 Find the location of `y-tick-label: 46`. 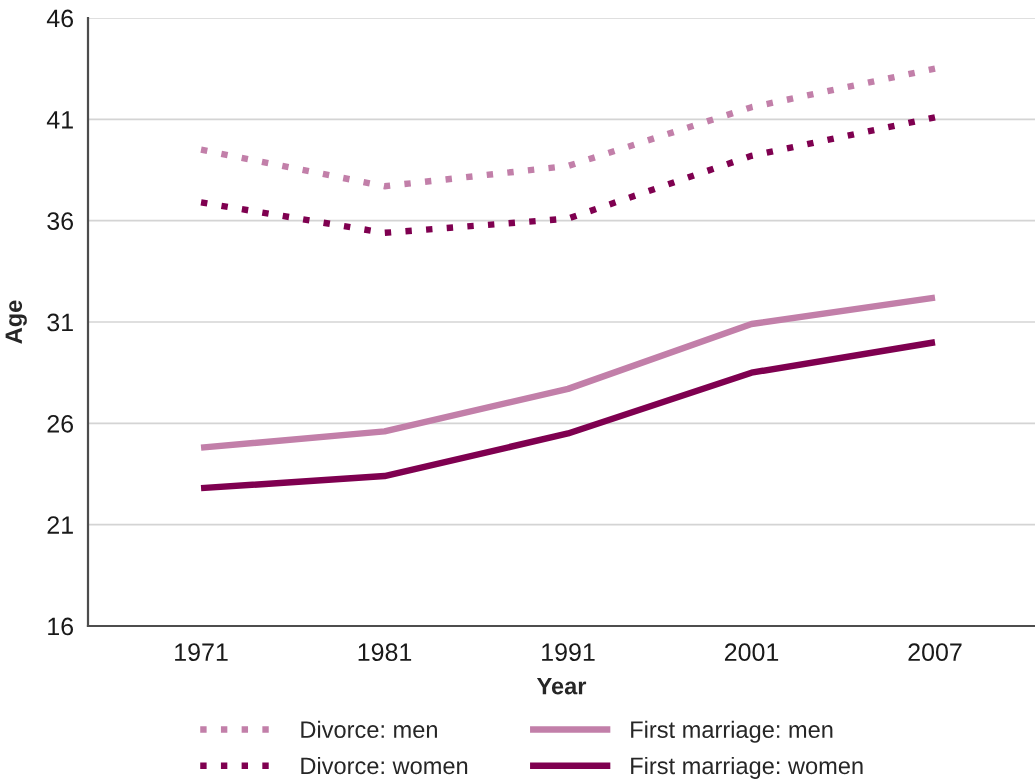

y-tick-label: 46 is located at coordinates (60, 18).